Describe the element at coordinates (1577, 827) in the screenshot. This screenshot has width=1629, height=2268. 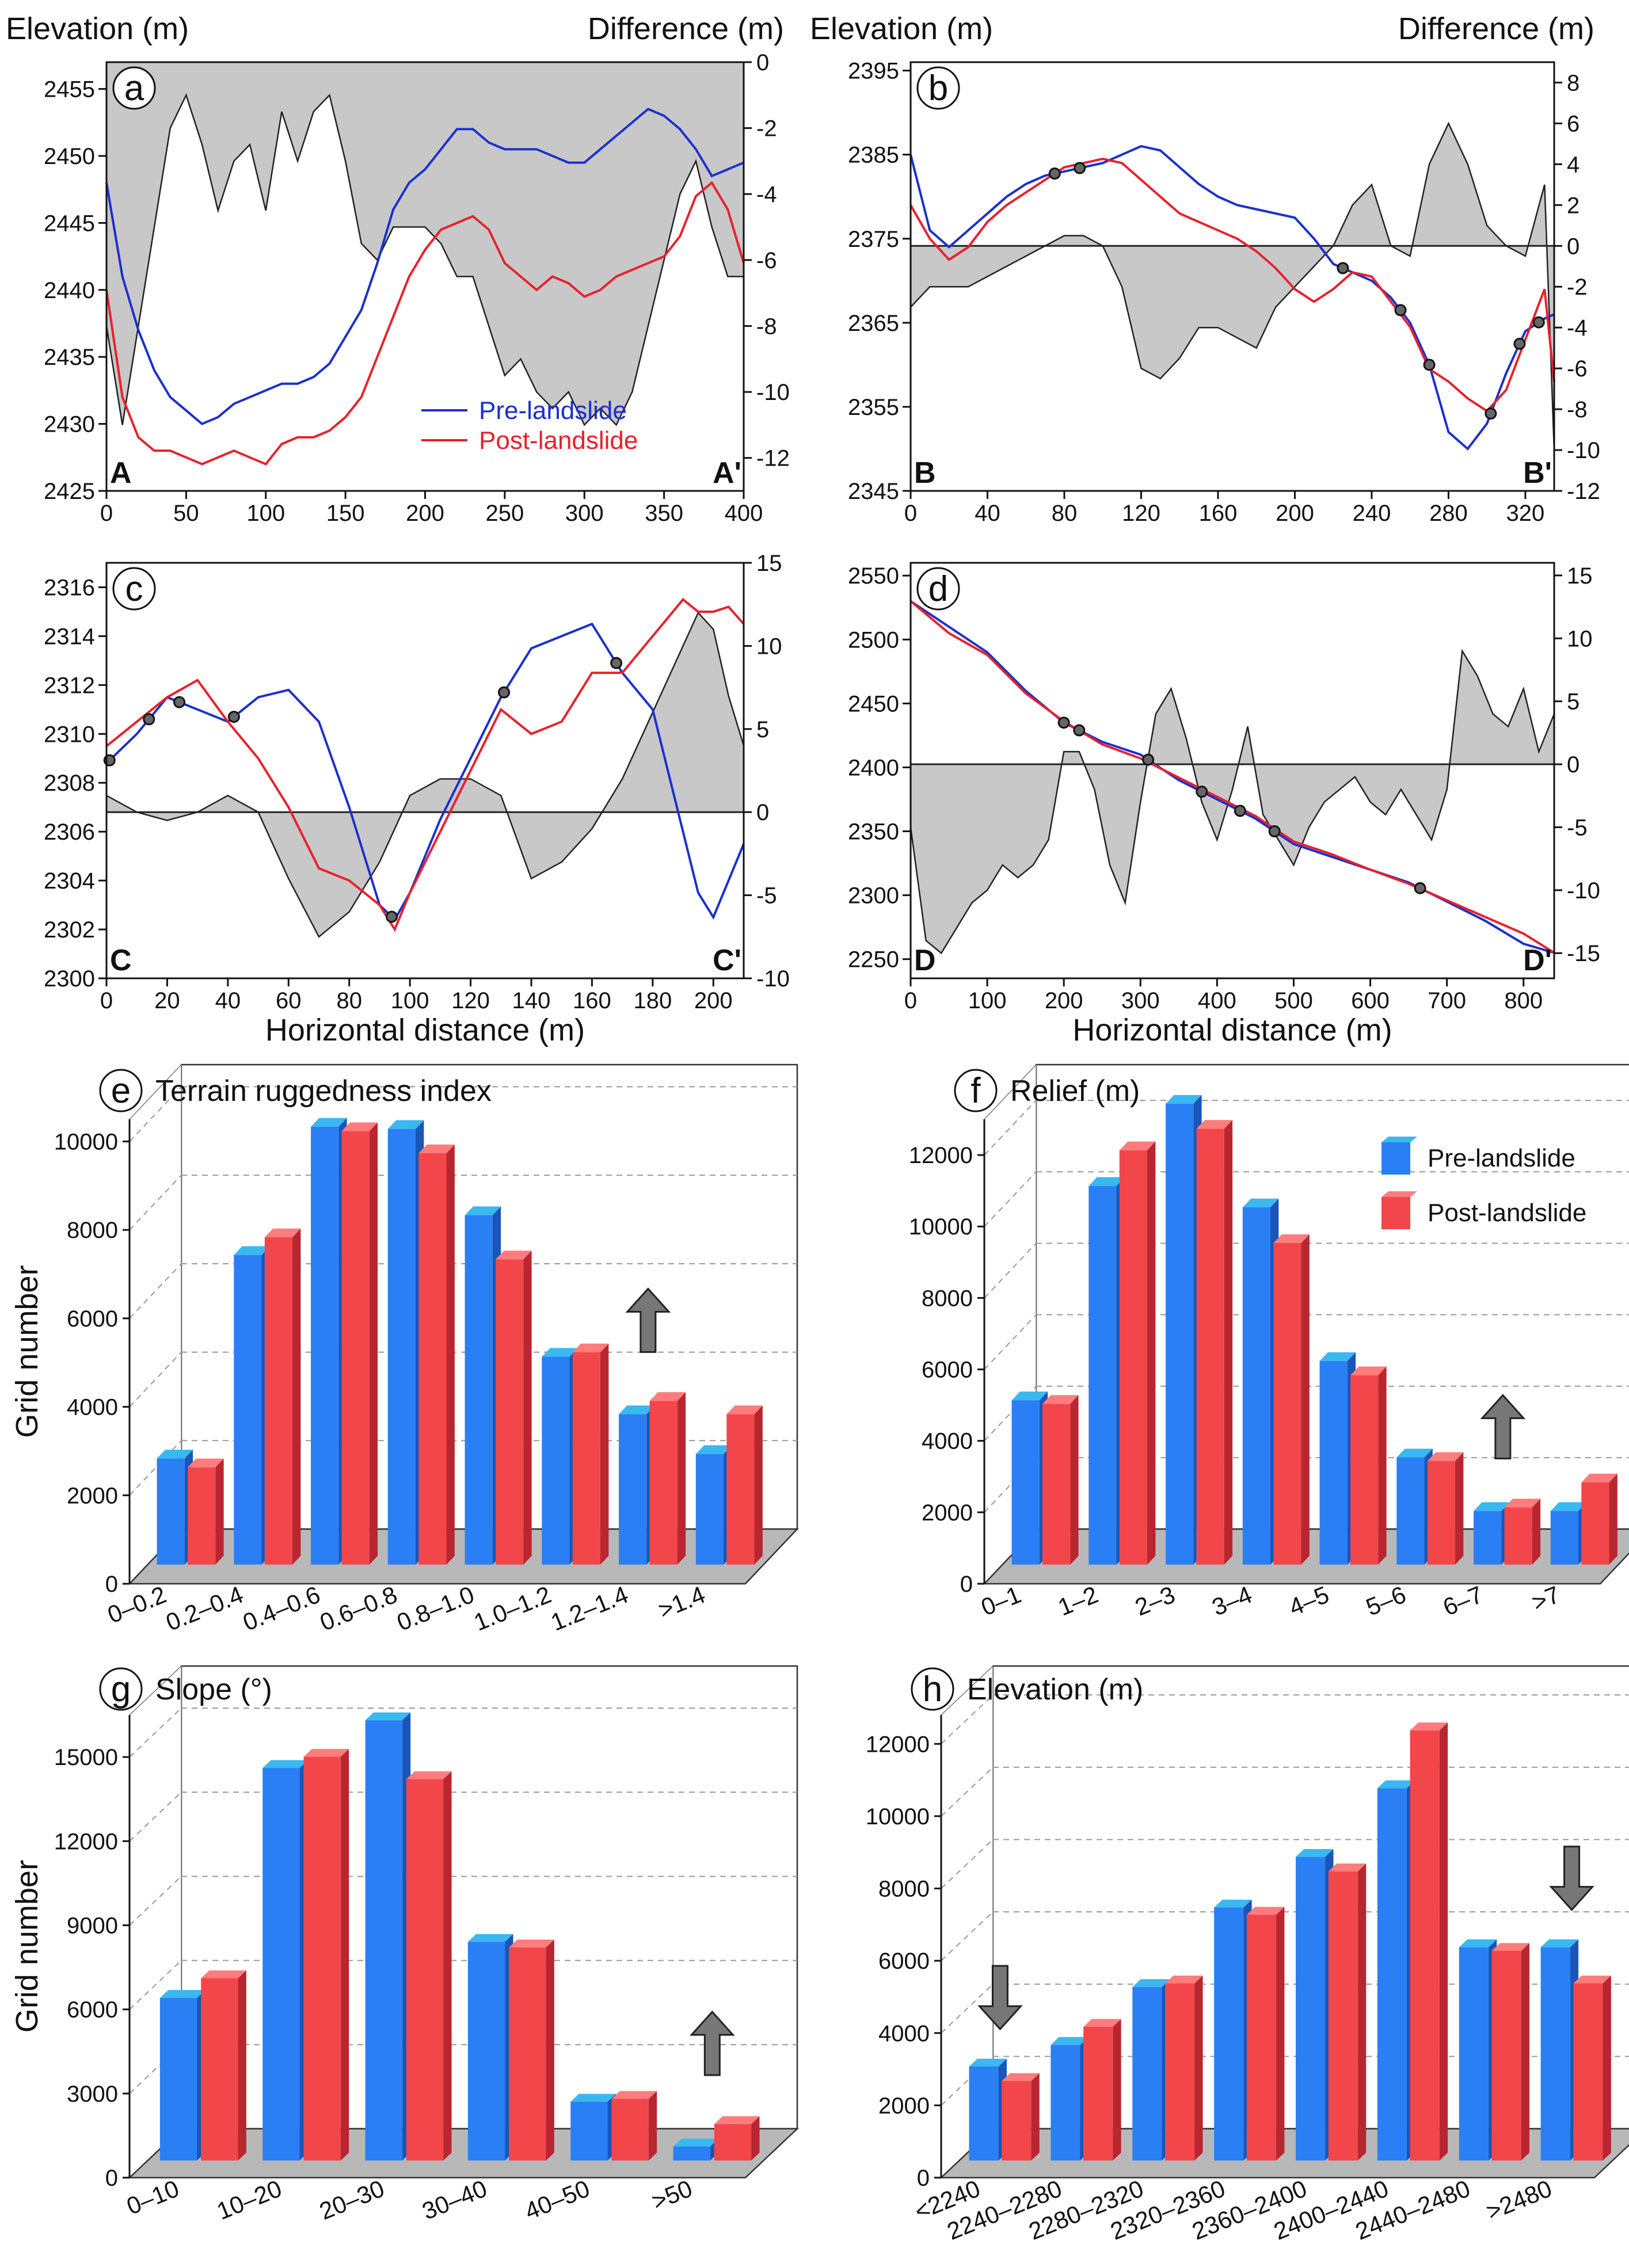
I see `y2-tick-label: -5` at that location.